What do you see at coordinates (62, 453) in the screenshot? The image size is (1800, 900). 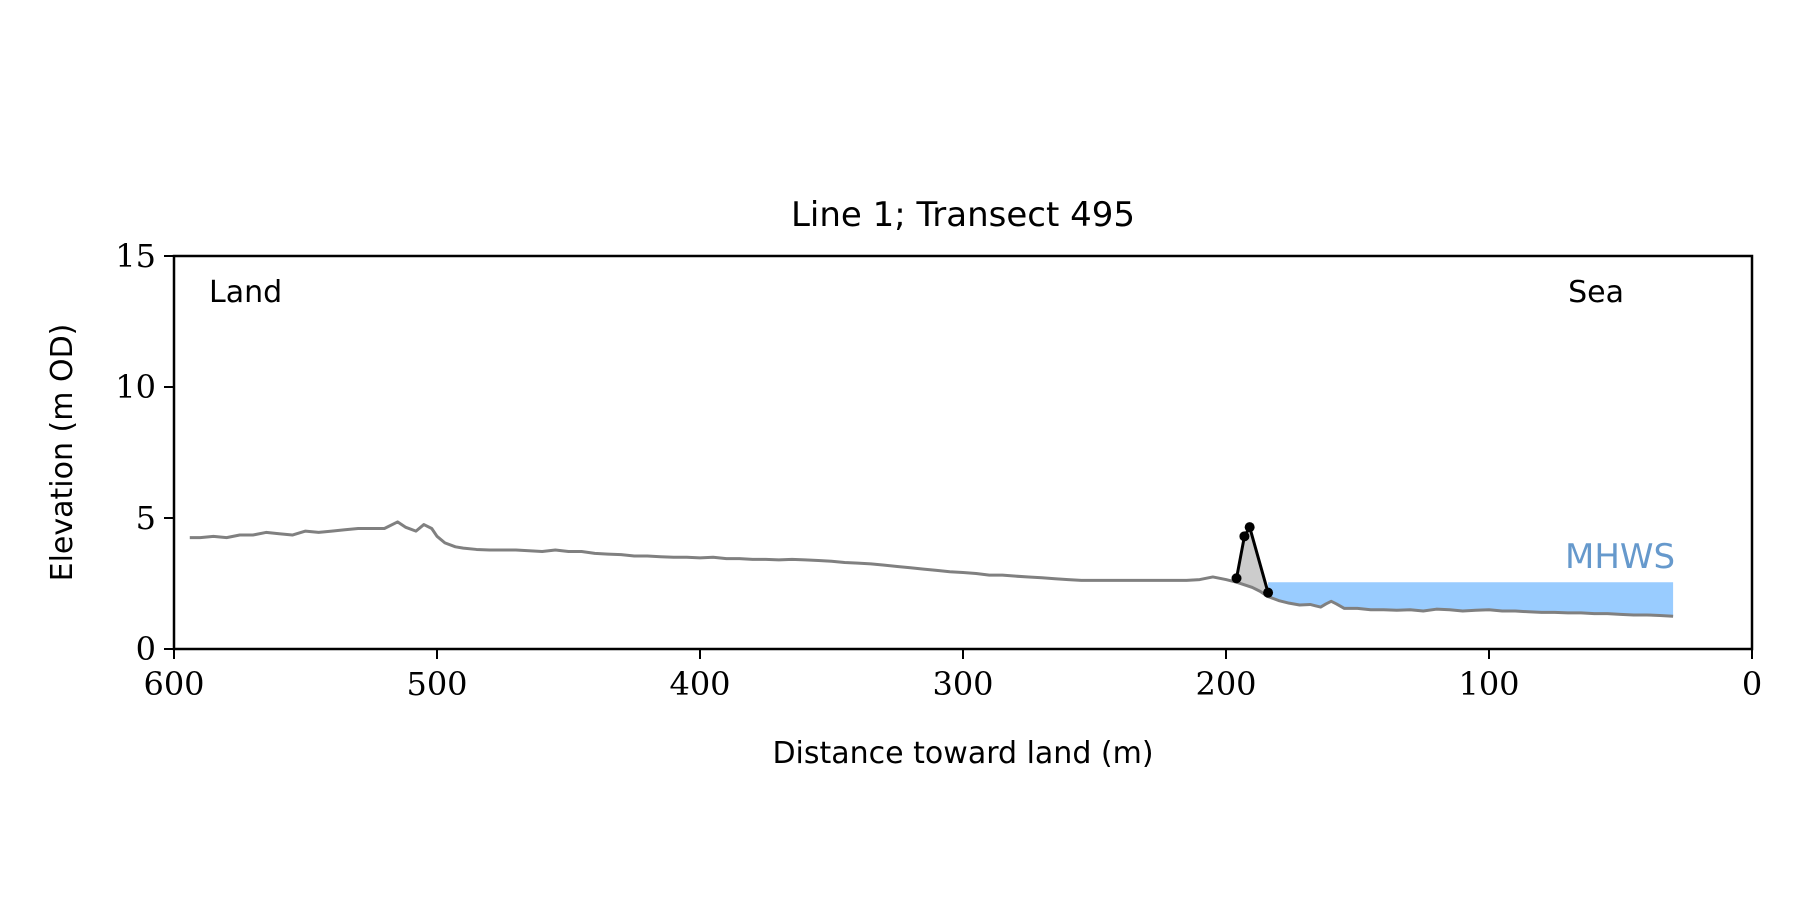 I see `y-axis-label: Elevation (m OD)` at bounding box center [62, 453].